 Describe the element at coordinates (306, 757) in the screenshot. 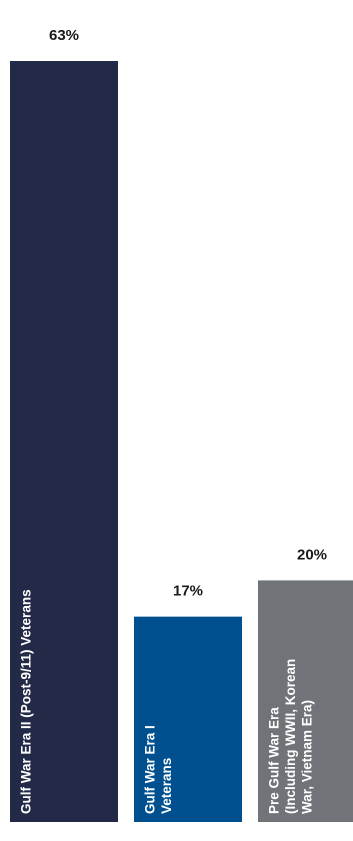

I see `bar-label-3-line-3: War, Vietnam Era)` at that location.